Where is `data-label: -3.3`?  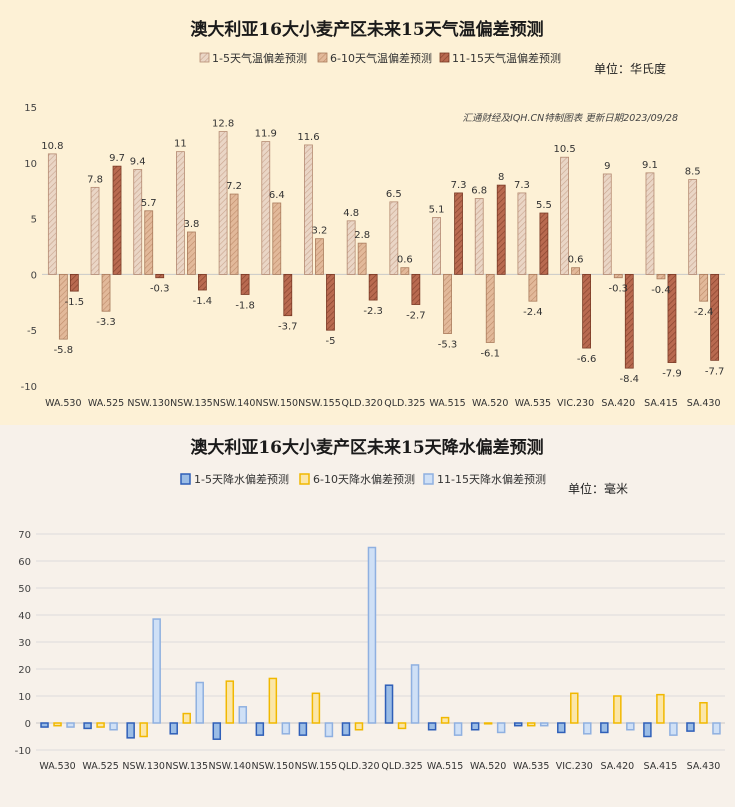
data-label: -3.3 is located at coordinates (106, 322).